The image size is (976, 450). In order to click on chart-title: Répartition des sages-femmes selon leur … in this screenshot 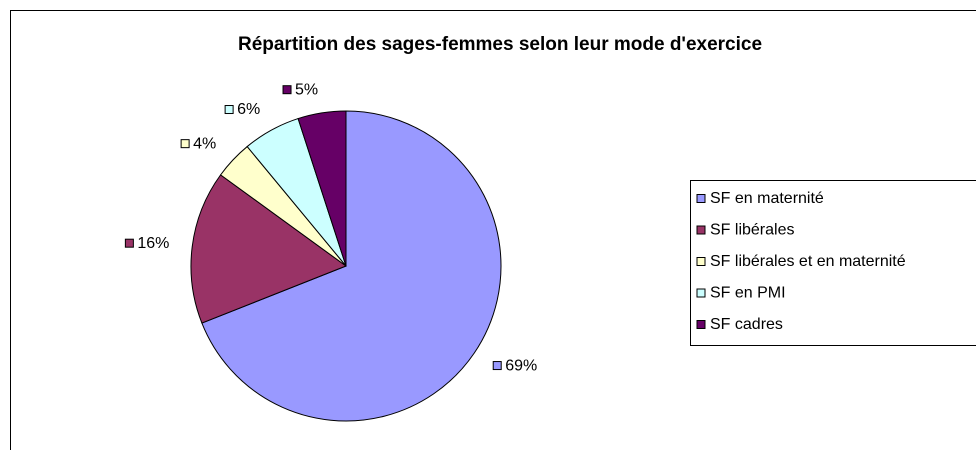, I will do `click(500, 44)`.